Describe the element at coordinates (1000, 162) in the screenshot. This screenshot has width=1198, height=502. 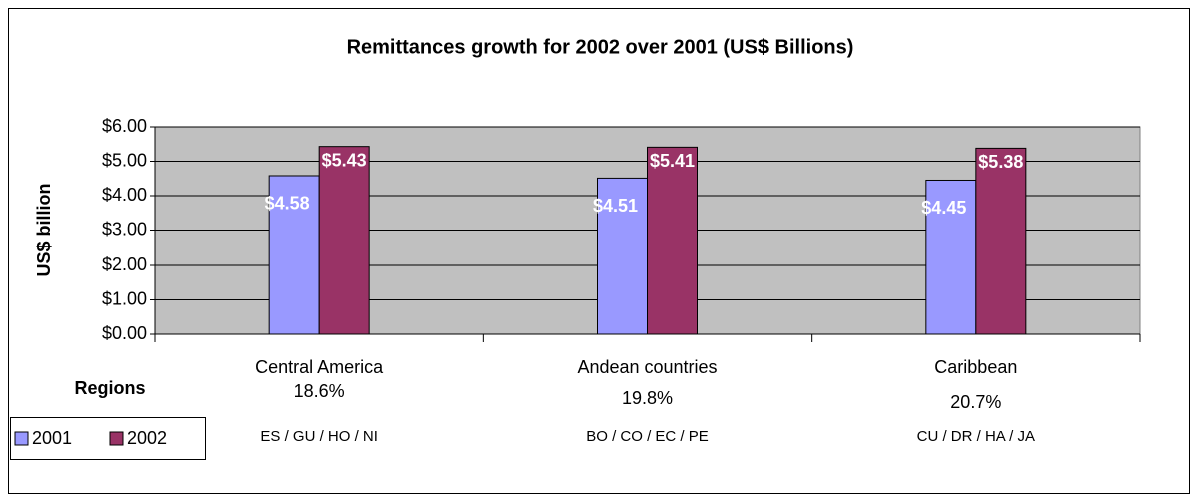
I see `value-label: $5.38` at that location.